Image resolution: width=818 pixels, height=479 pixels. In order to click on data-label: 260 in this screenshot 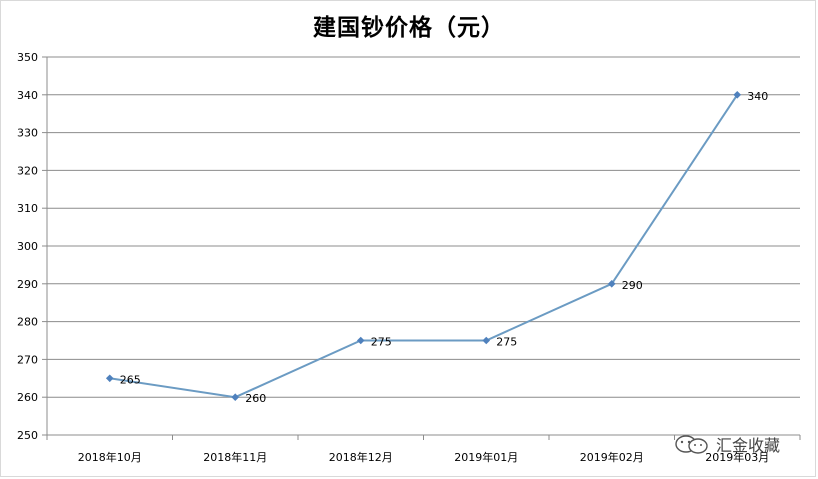, I will do `click(255, 398)`.